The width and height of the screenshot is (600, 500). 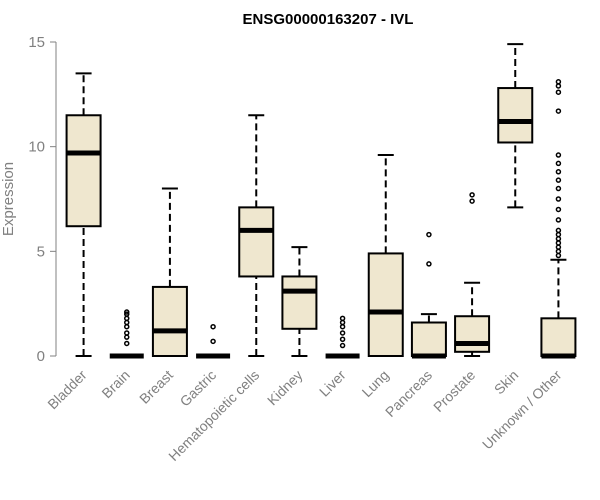 I want to click on y-axis-title: Expression, so click(x=8, y=199).